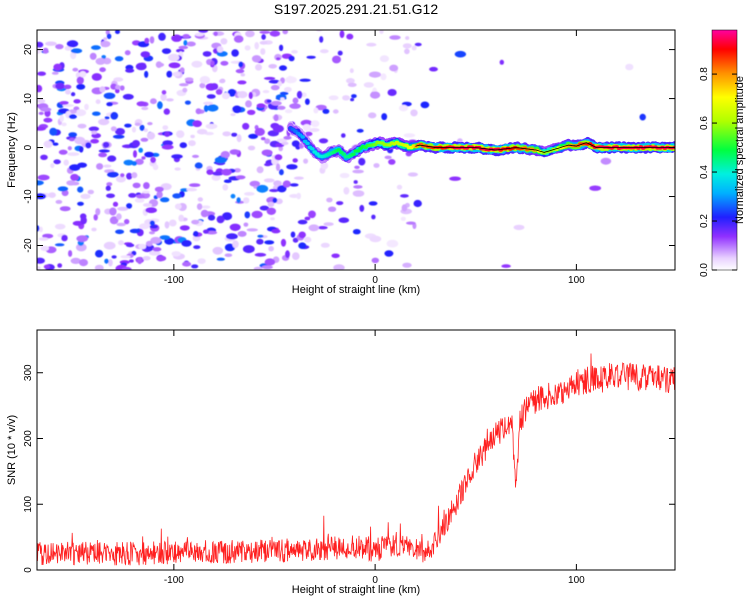 This screenshot has height=600, width=750. I want to click on y-tick-label: -20, so click(28, 245).